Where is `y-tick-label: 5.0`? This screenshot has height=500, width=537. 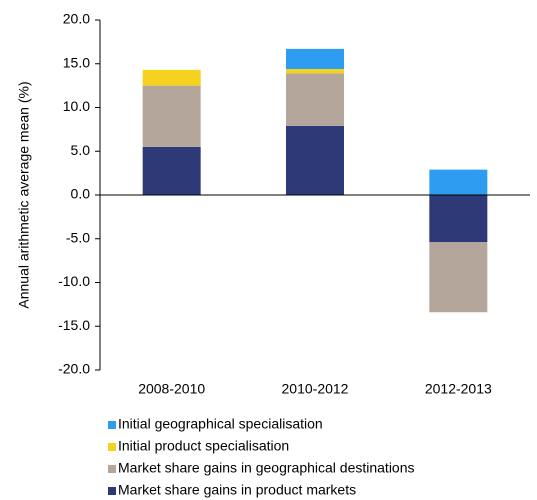 y-tick-label: 5.0 is located at coordinates (81, 150).